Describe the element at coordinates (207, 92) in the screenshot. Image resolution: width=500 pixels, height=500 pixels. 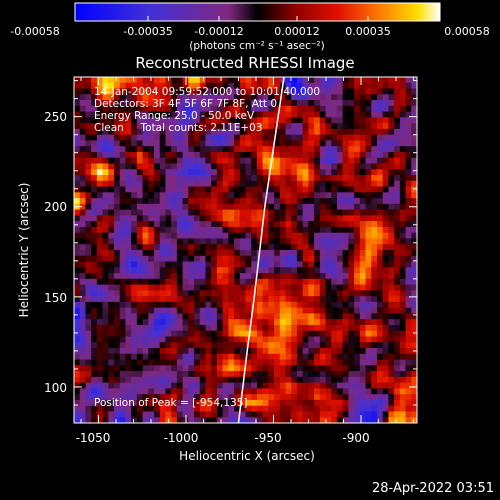
I see `time-range-annotation: 14-Jan-2004 09:59:52.000 to 10:01:40.000` at that location.